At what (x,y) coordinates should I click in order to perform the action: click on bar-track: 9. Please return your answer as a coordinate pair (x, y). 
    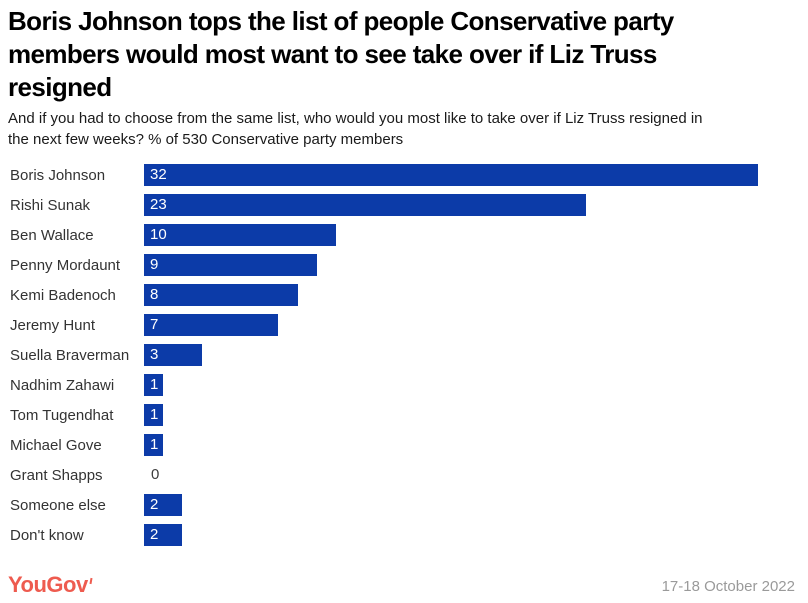
    Looking at the image, I should click on (476, 265).